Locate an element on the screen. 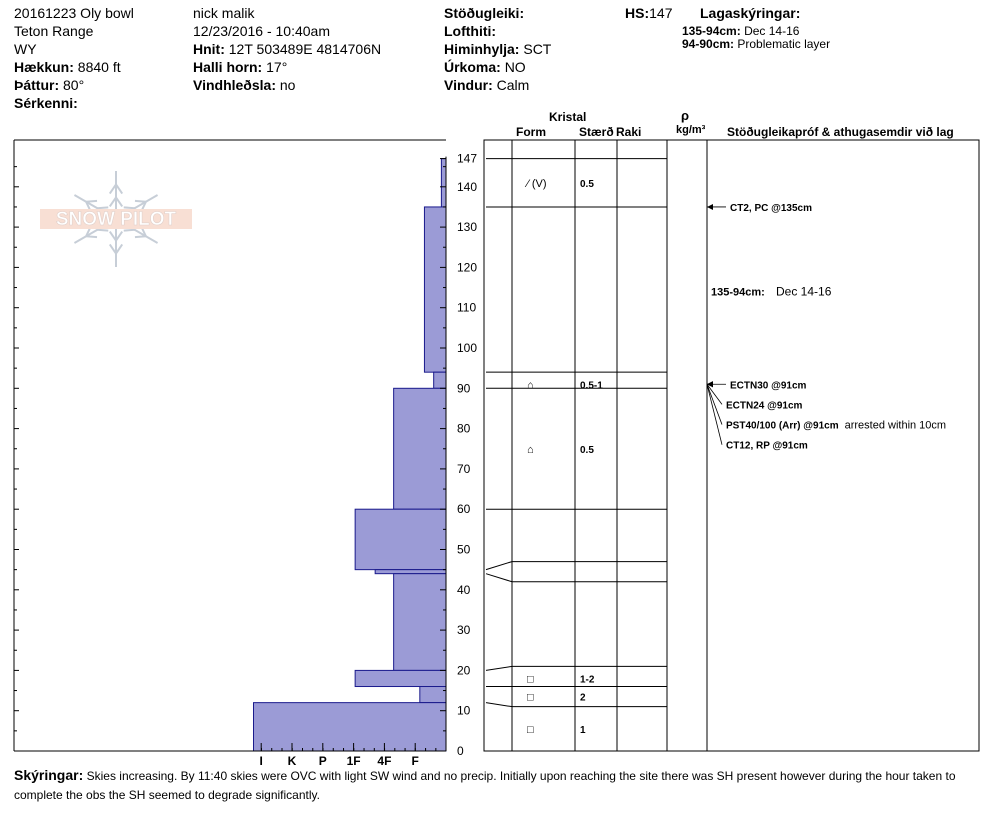 The height and width of the screenshot is (840, 994). logo-text: SNOW PILOT is located at coordinates (116, 219).